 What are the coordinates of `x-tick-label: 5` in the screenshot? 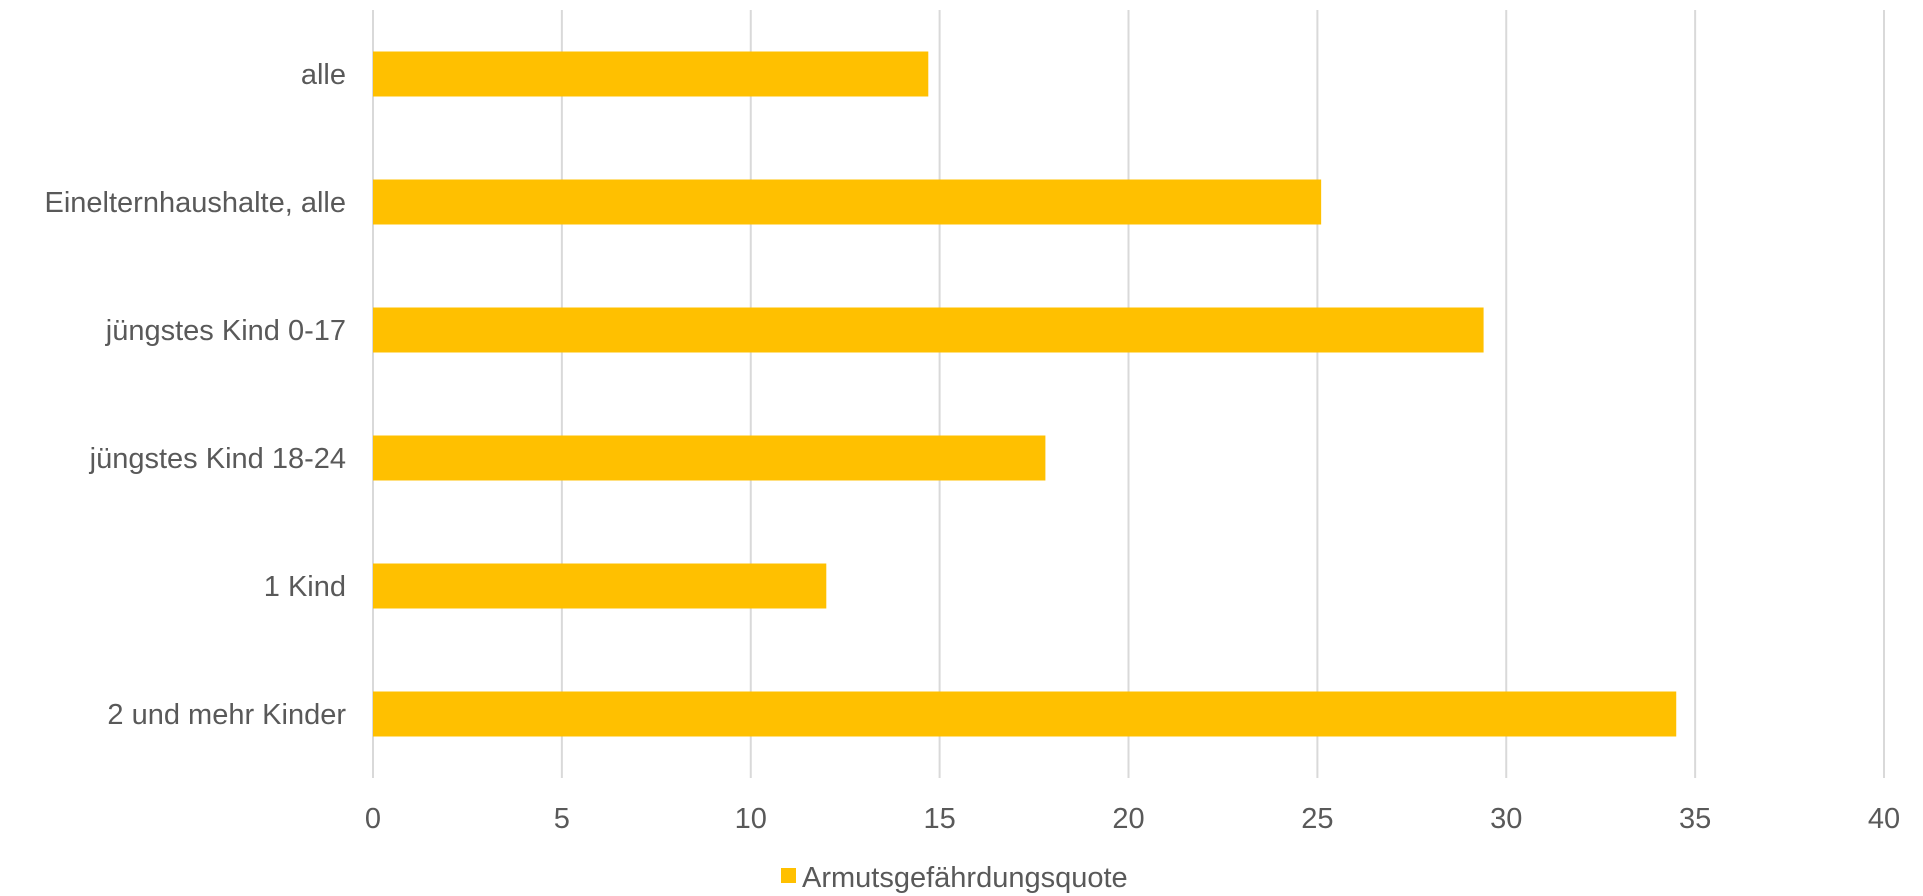 It's located at (562, 819).